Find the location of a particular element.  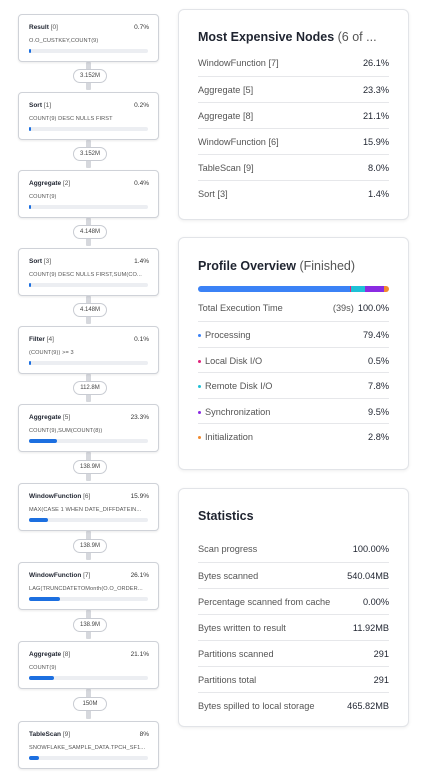

statistic-row: Scan progress 100.00% is located at coordinates (293, 549).